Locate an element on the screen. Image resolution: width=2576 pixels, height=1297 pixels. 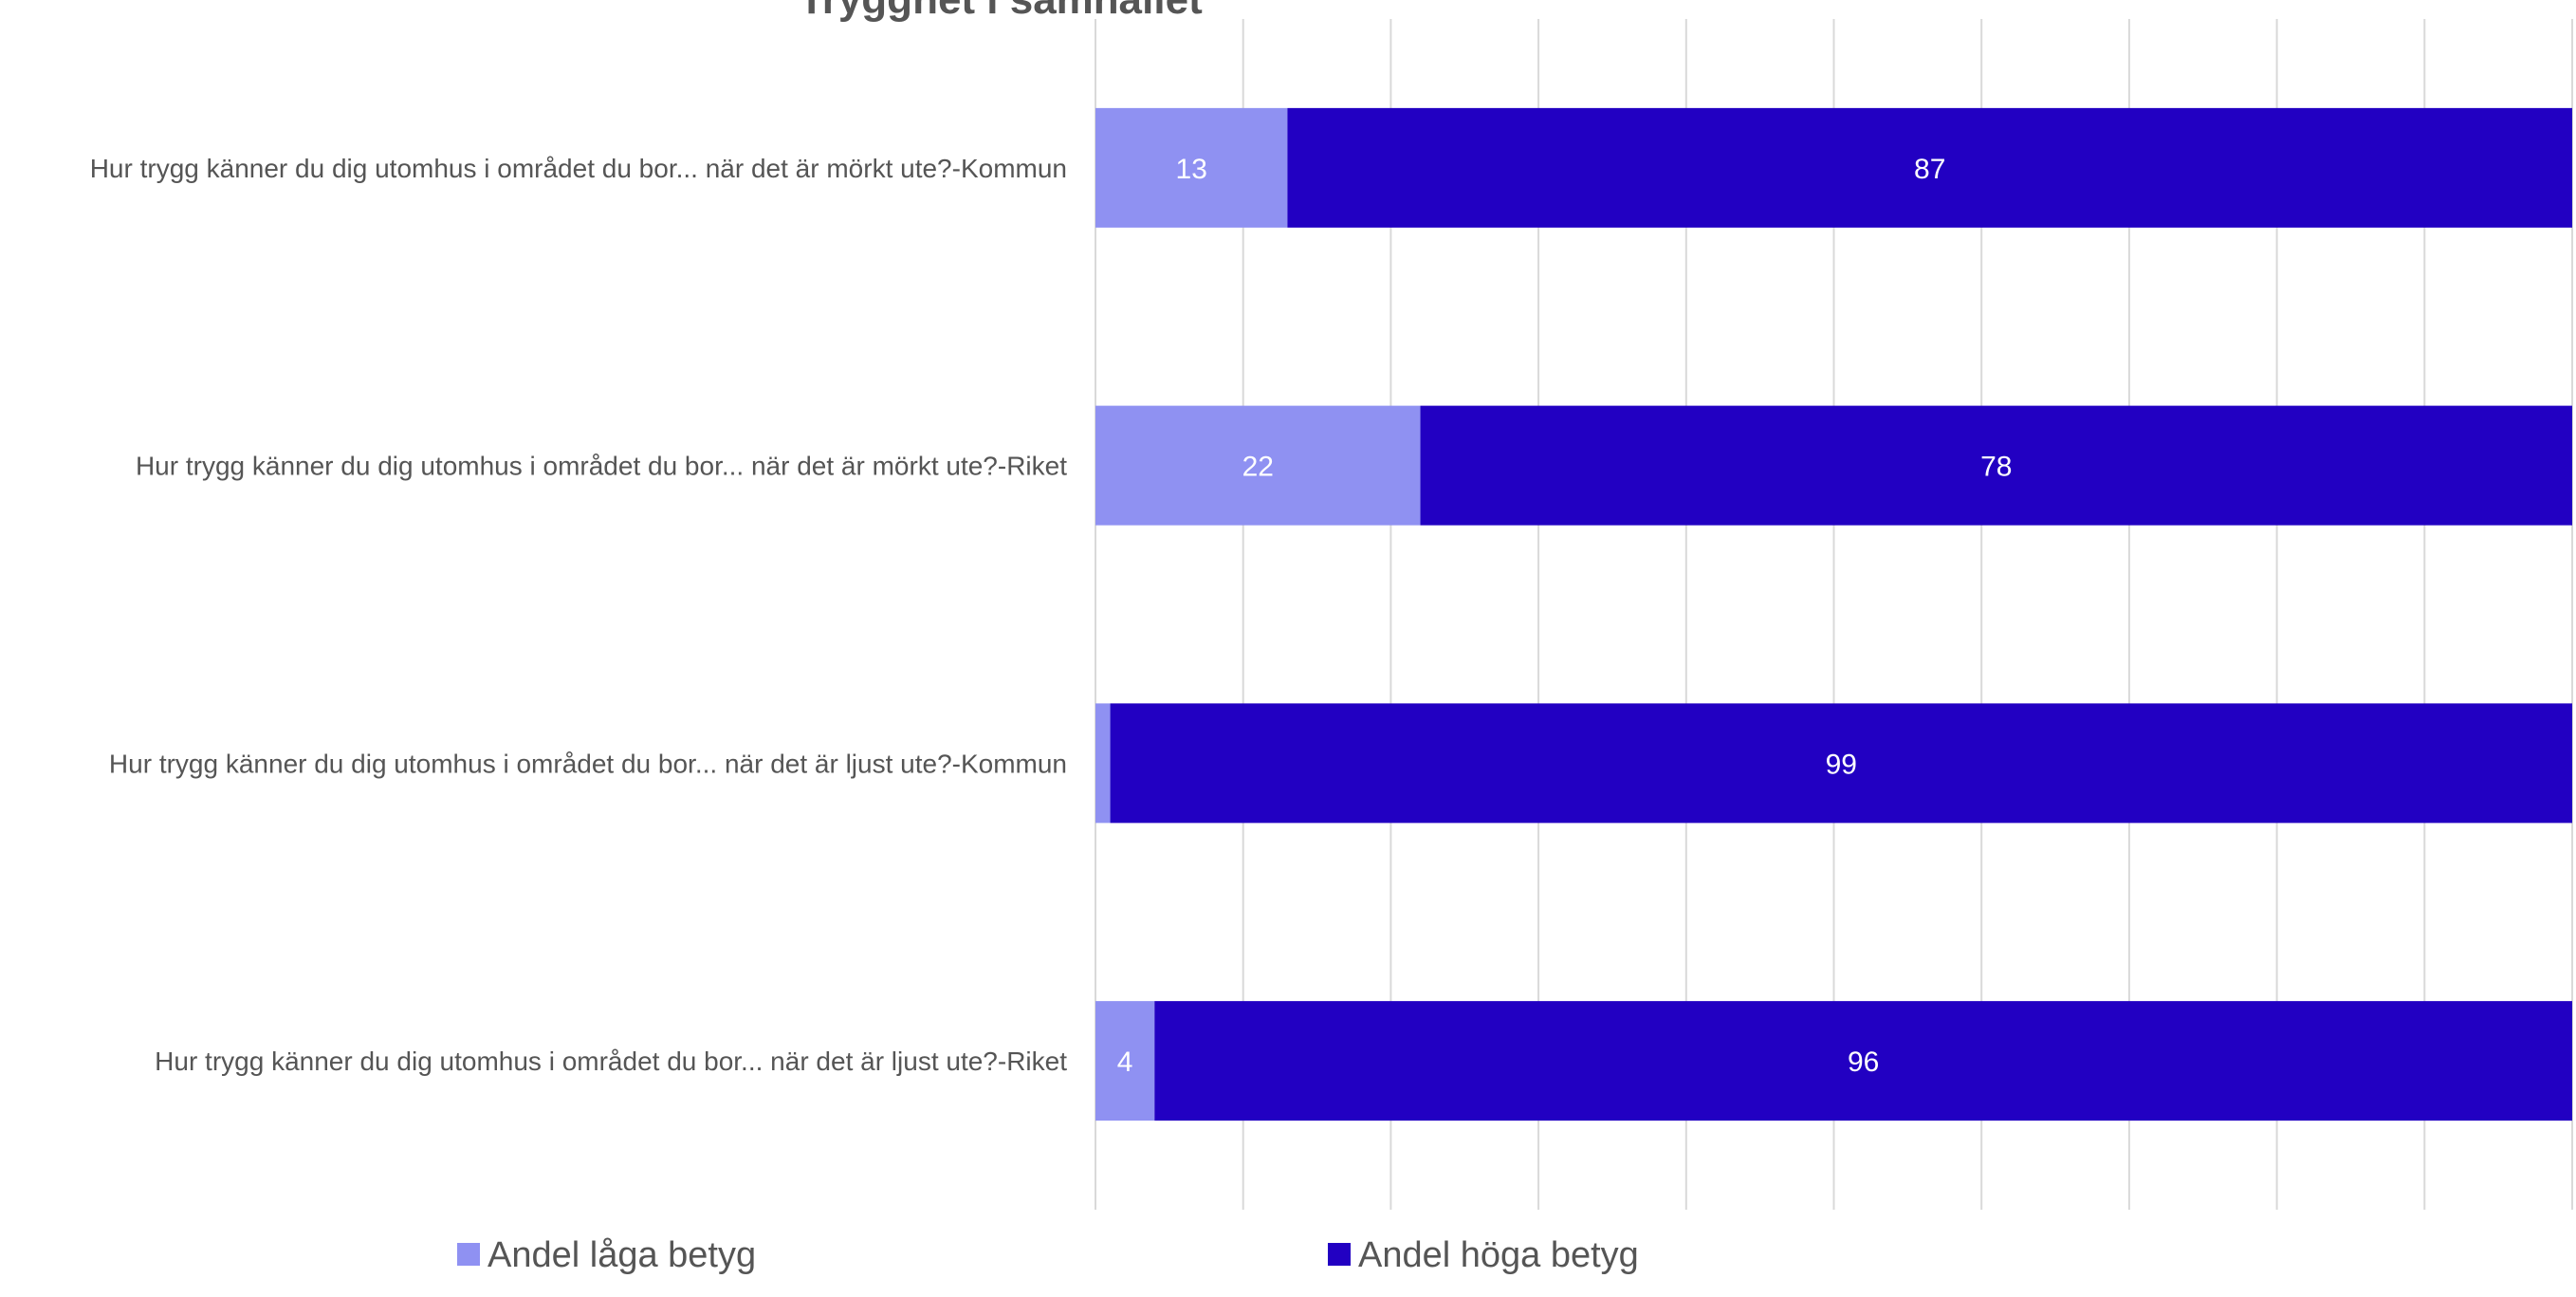
data-label: 96 is located at coordinates (1863, 1063).